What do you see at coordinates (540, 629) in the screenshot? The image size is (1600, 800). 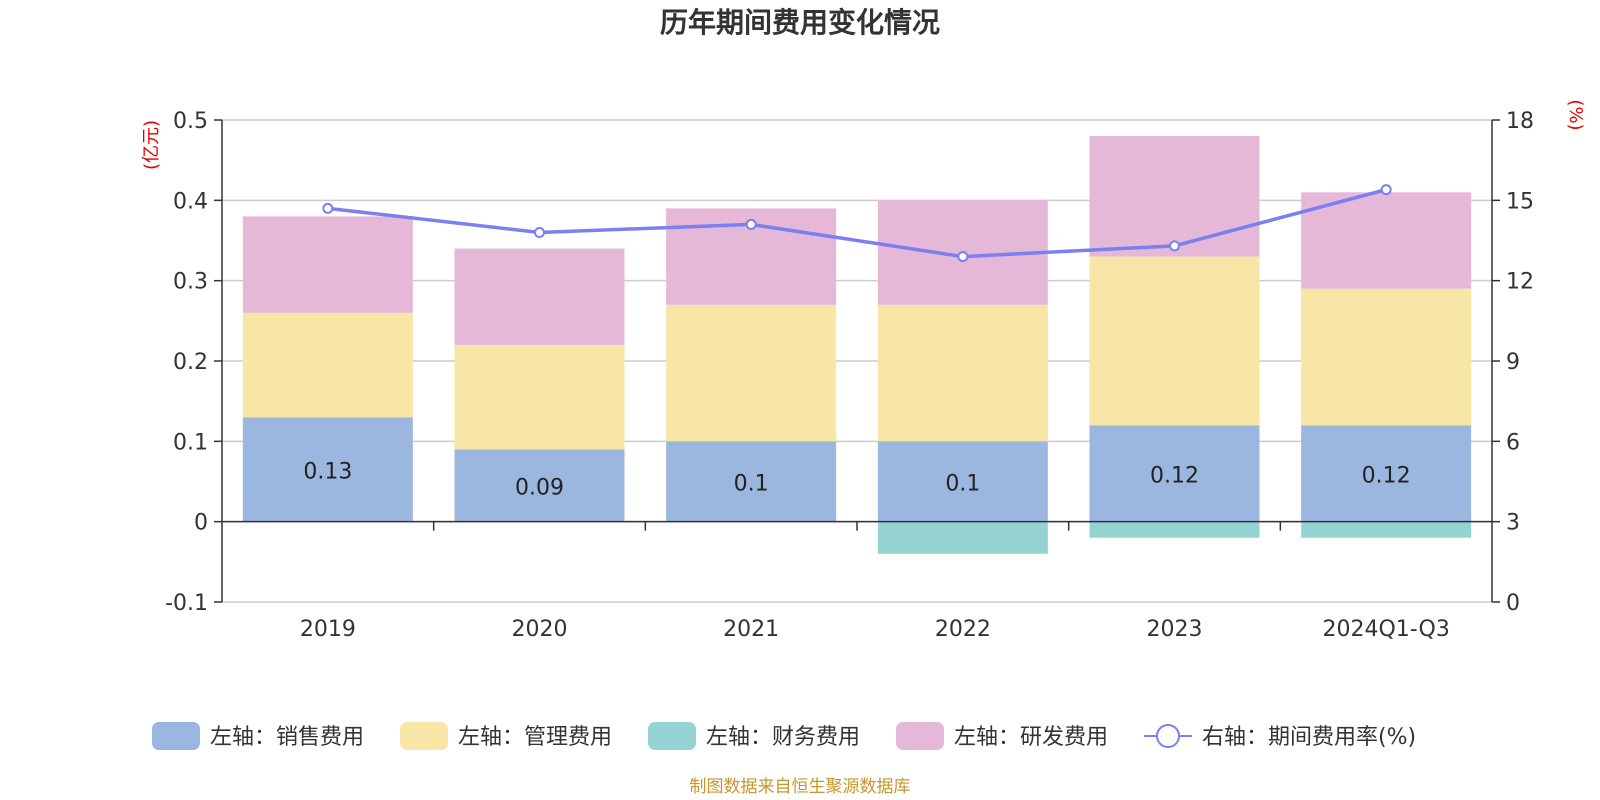 I see `x-axis-tick-label: 2020` at bounding box center [540, 629].